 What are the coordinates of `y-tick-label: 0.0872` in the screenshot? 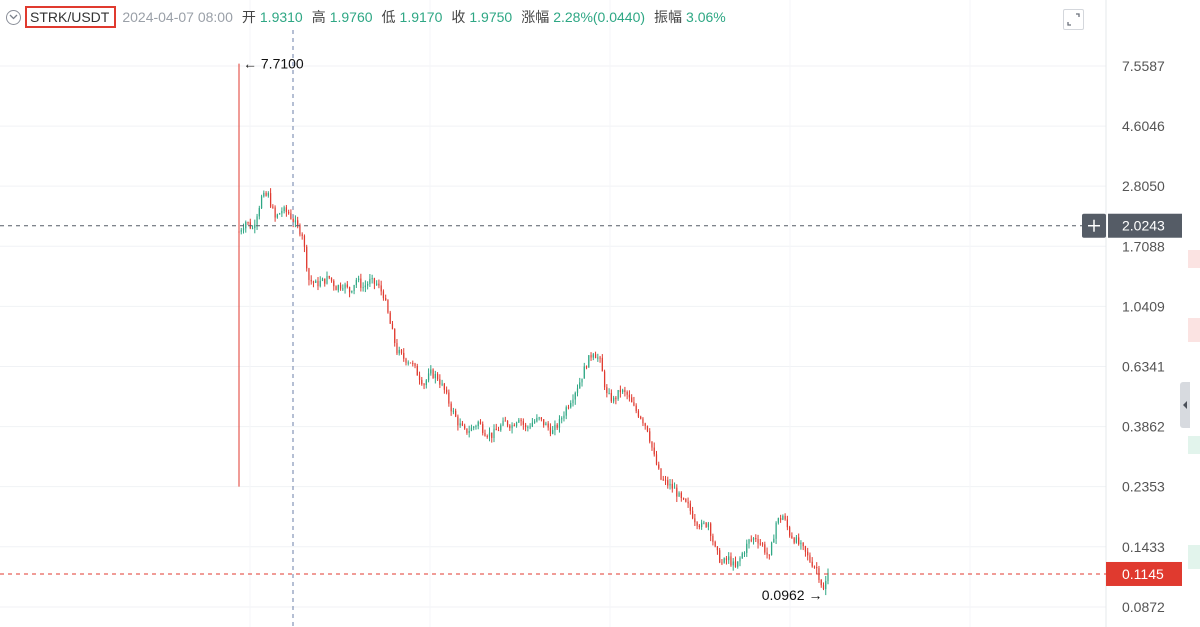 It's located at (1143, 607).